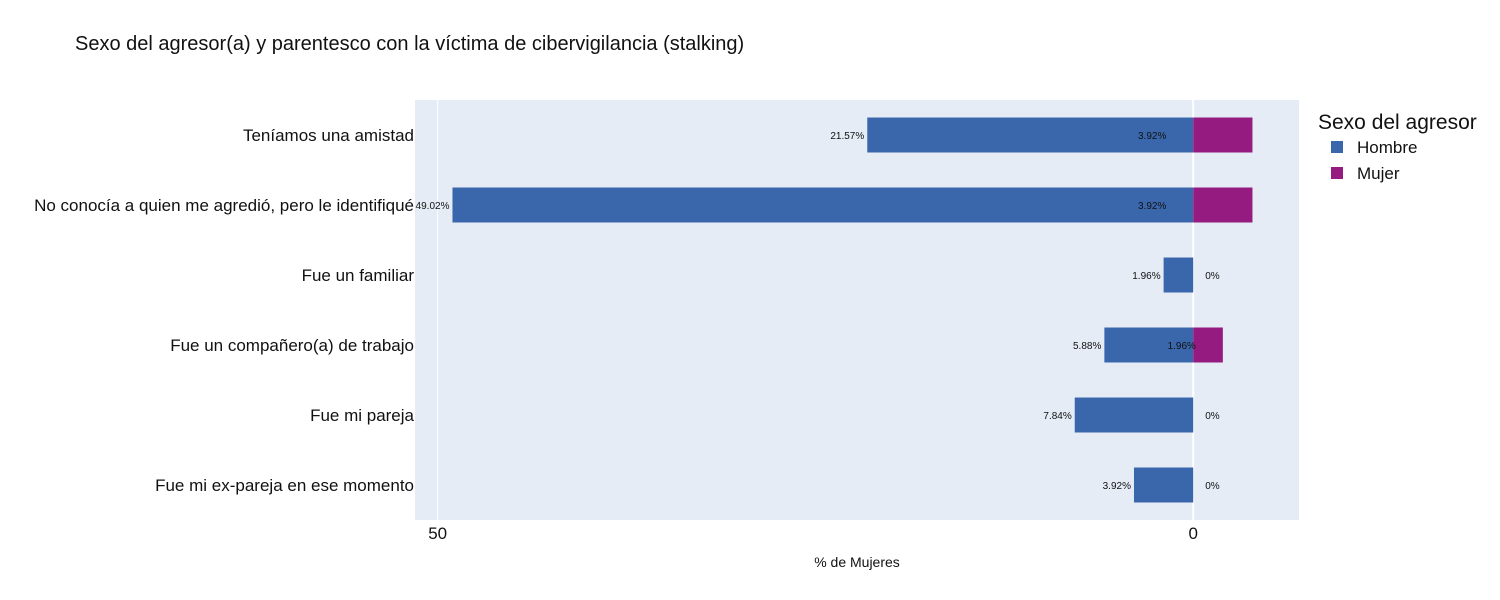 The height and width of the screenshot is (600, 1500). I want to click on legend-label-hombre: Hombre, so click(1387, 147).